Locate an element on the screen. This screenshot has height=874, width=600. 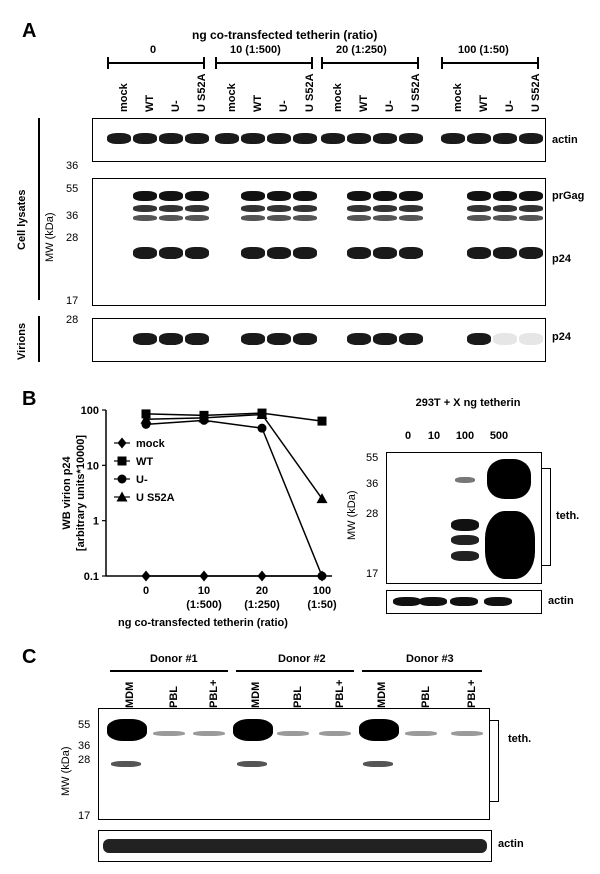
lane-label-b: 500 is located at coordinates (499, 436).